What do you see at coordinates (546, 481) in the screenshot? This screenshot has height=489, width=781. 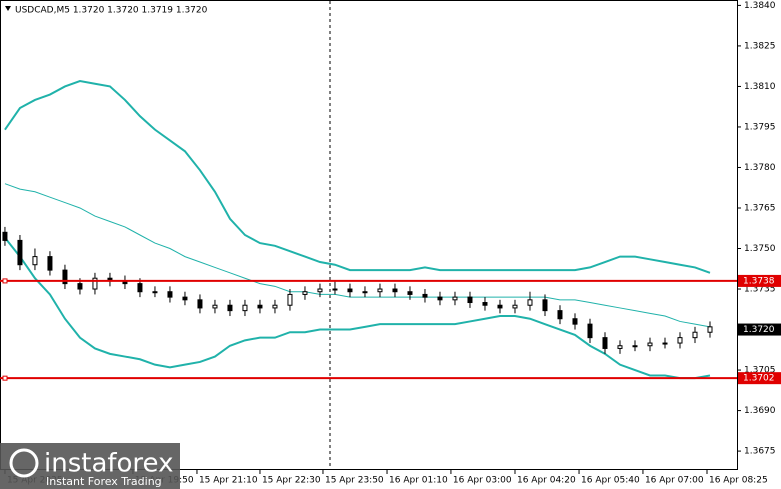 I see `x-tick-label: 16 Apr 04:20` at bounding box center [546, 481].